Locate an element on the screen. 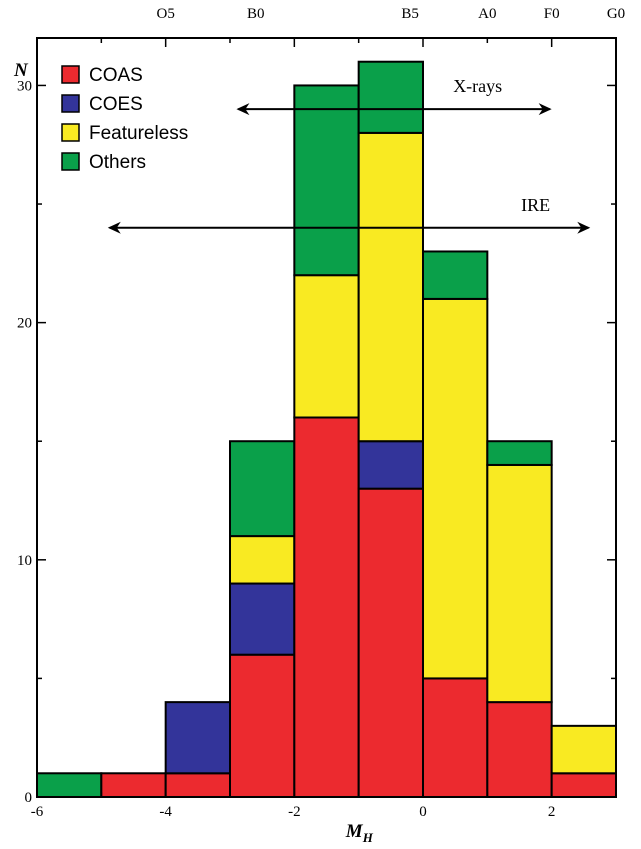 This screenshot has height=849, width=641. y-axis-title: N is located at coordinates (21, 70).